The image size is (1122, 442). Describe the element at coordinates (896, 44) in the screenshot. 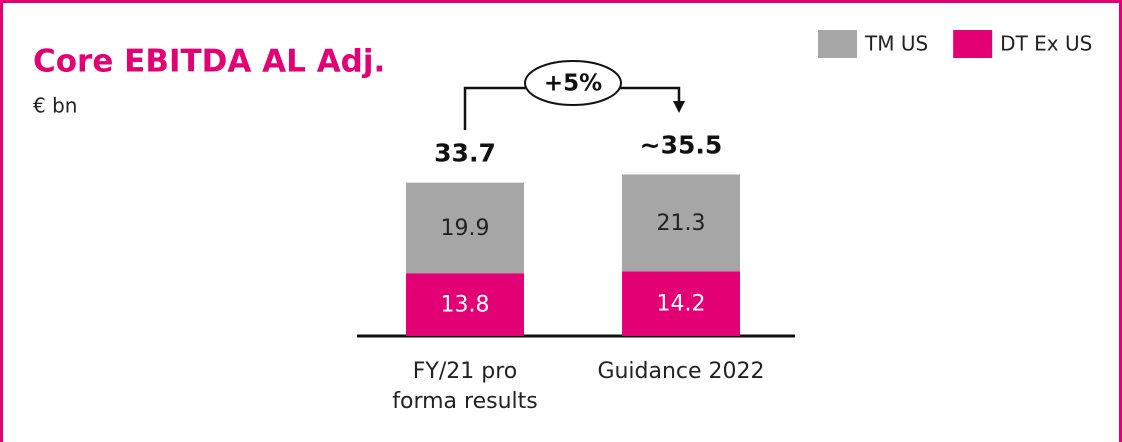

I see `legend-label: TM US` at that location.